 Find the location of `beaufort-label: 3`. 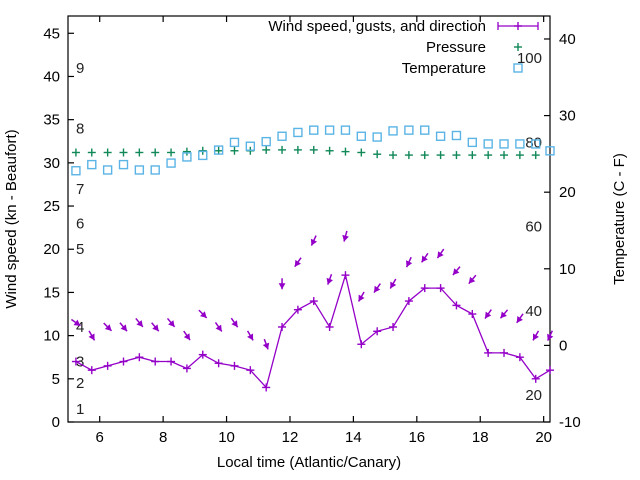

beaufort-label: 3 is located at coordinates (80, 362).